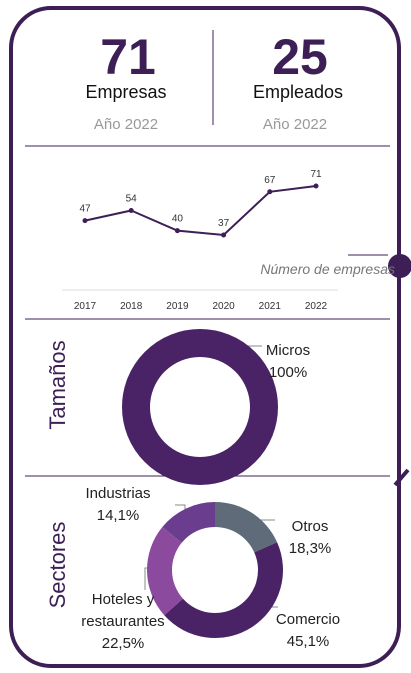 This screenshot has height=673, width=411. What do you see at coordinates (128, 57) in the screenshot?
I see `kpi-value: 71` at bounding box center [128, 57].